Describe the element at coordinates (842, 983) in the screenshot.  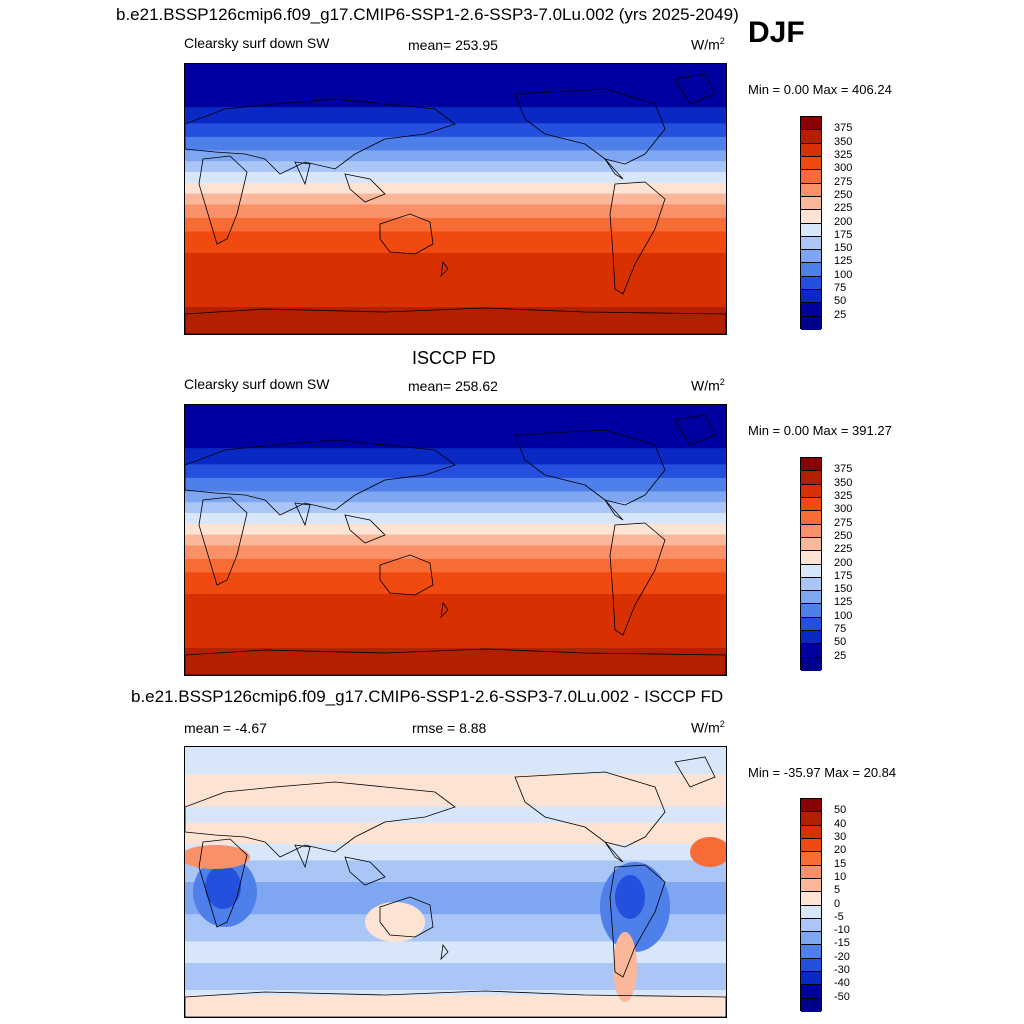
I see `colorbar-tick-label: -40` at that location.